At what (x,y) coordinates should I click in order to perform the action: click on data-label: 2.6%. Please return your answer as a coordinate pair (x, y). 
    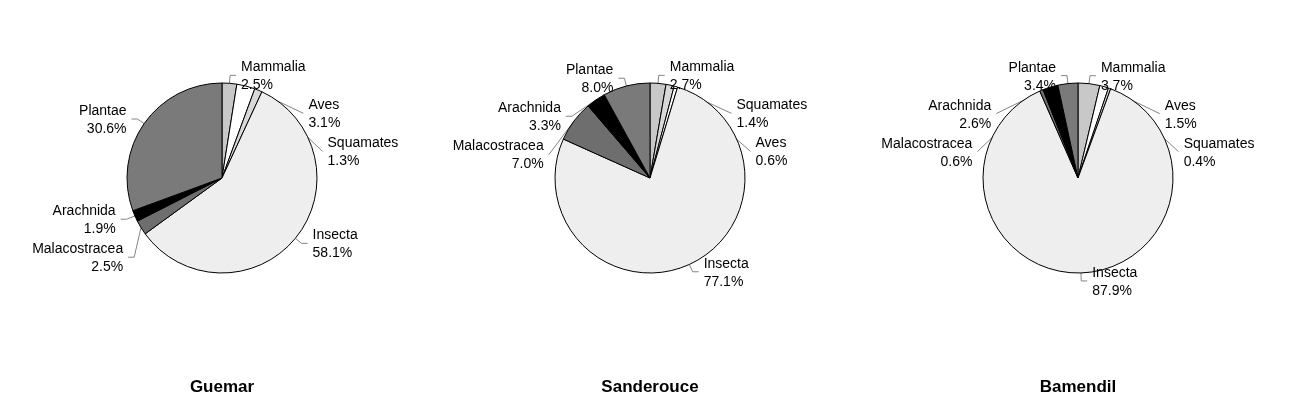
    Looking at the image, I should click on (975, 122).